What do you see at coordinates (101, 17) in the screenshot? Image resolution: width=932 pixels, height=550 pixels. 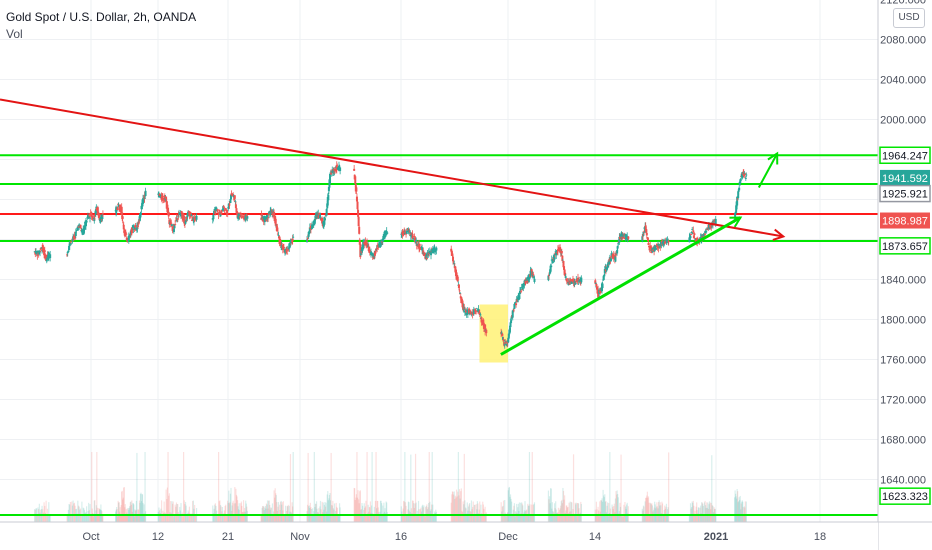 I see `symbol-title: Gold Spot / U.S. Dollar, 2h, OANDA` at bounding box center [101, 17].